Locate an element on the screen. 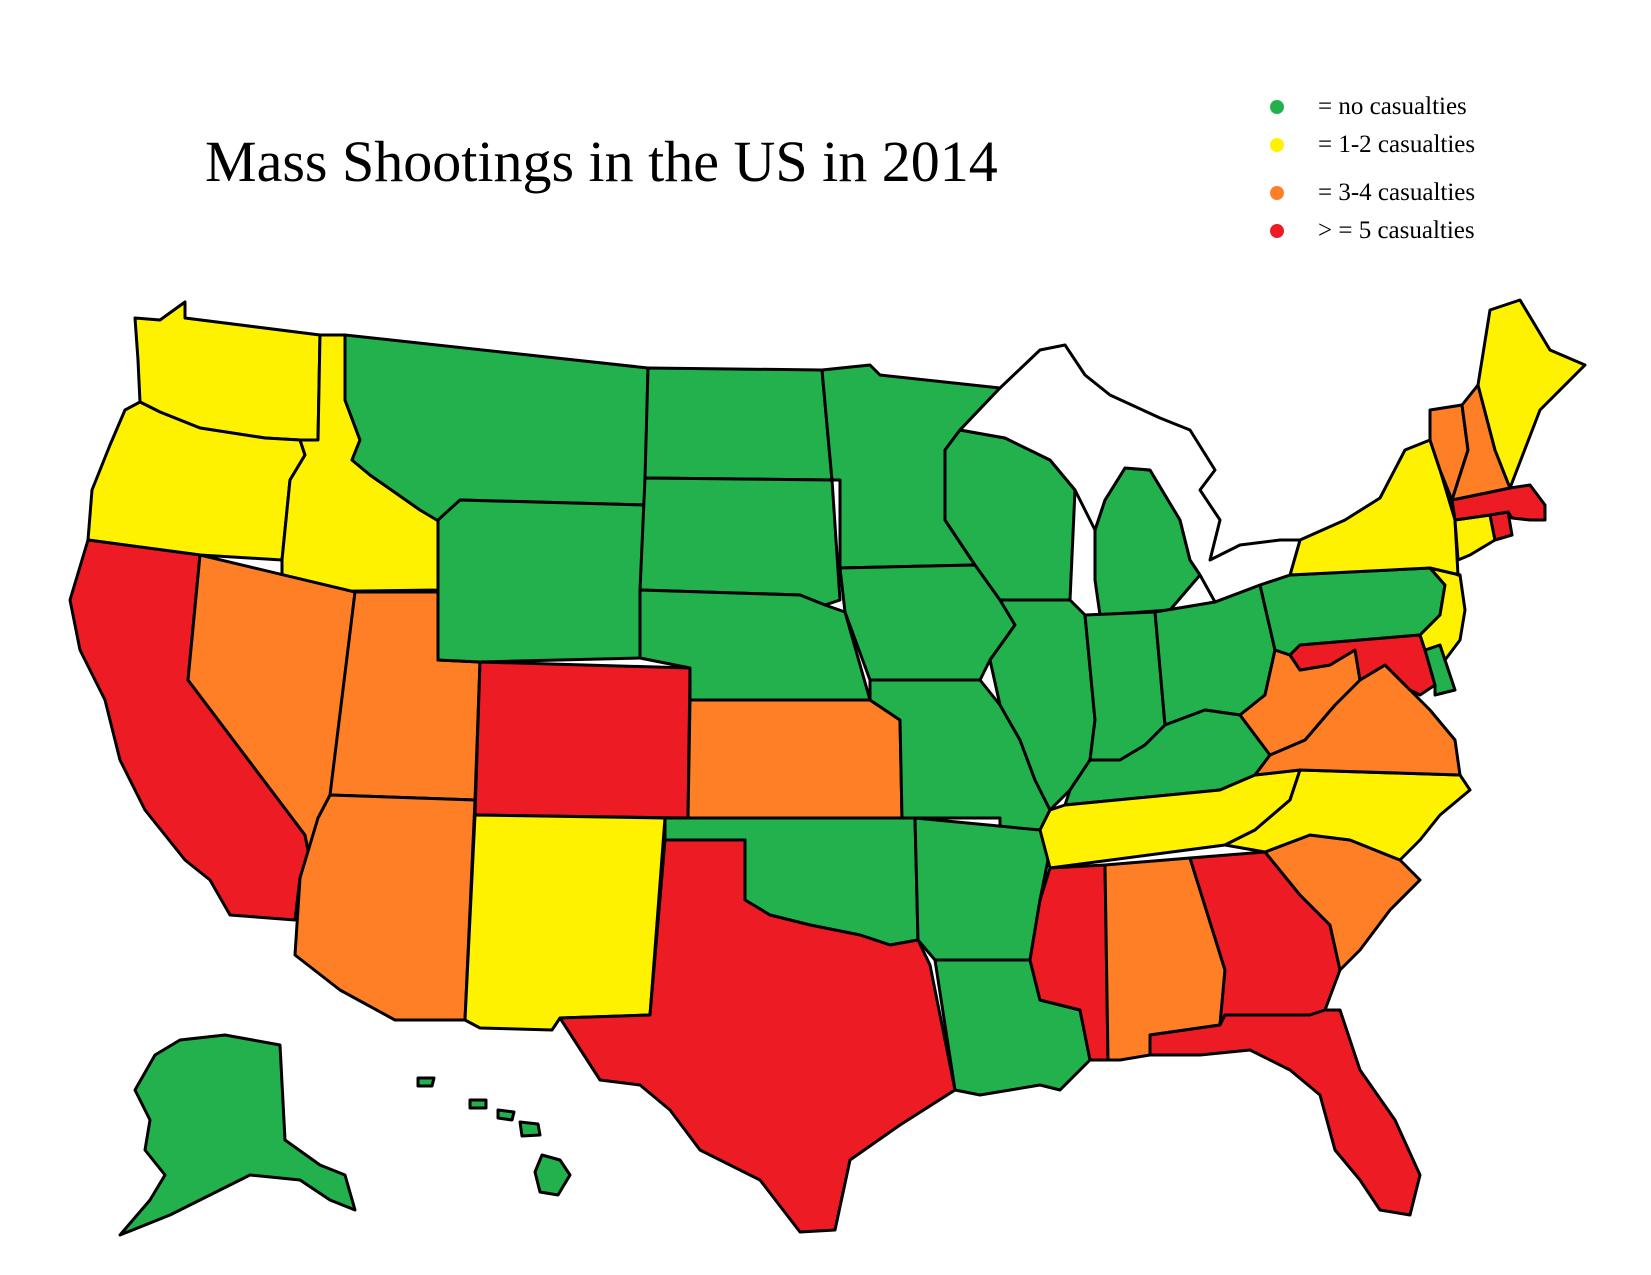 Image resolution: width=1651 pixels, height=1275 pixels. legend-swatch-low is located at coordinates (1277, 145).